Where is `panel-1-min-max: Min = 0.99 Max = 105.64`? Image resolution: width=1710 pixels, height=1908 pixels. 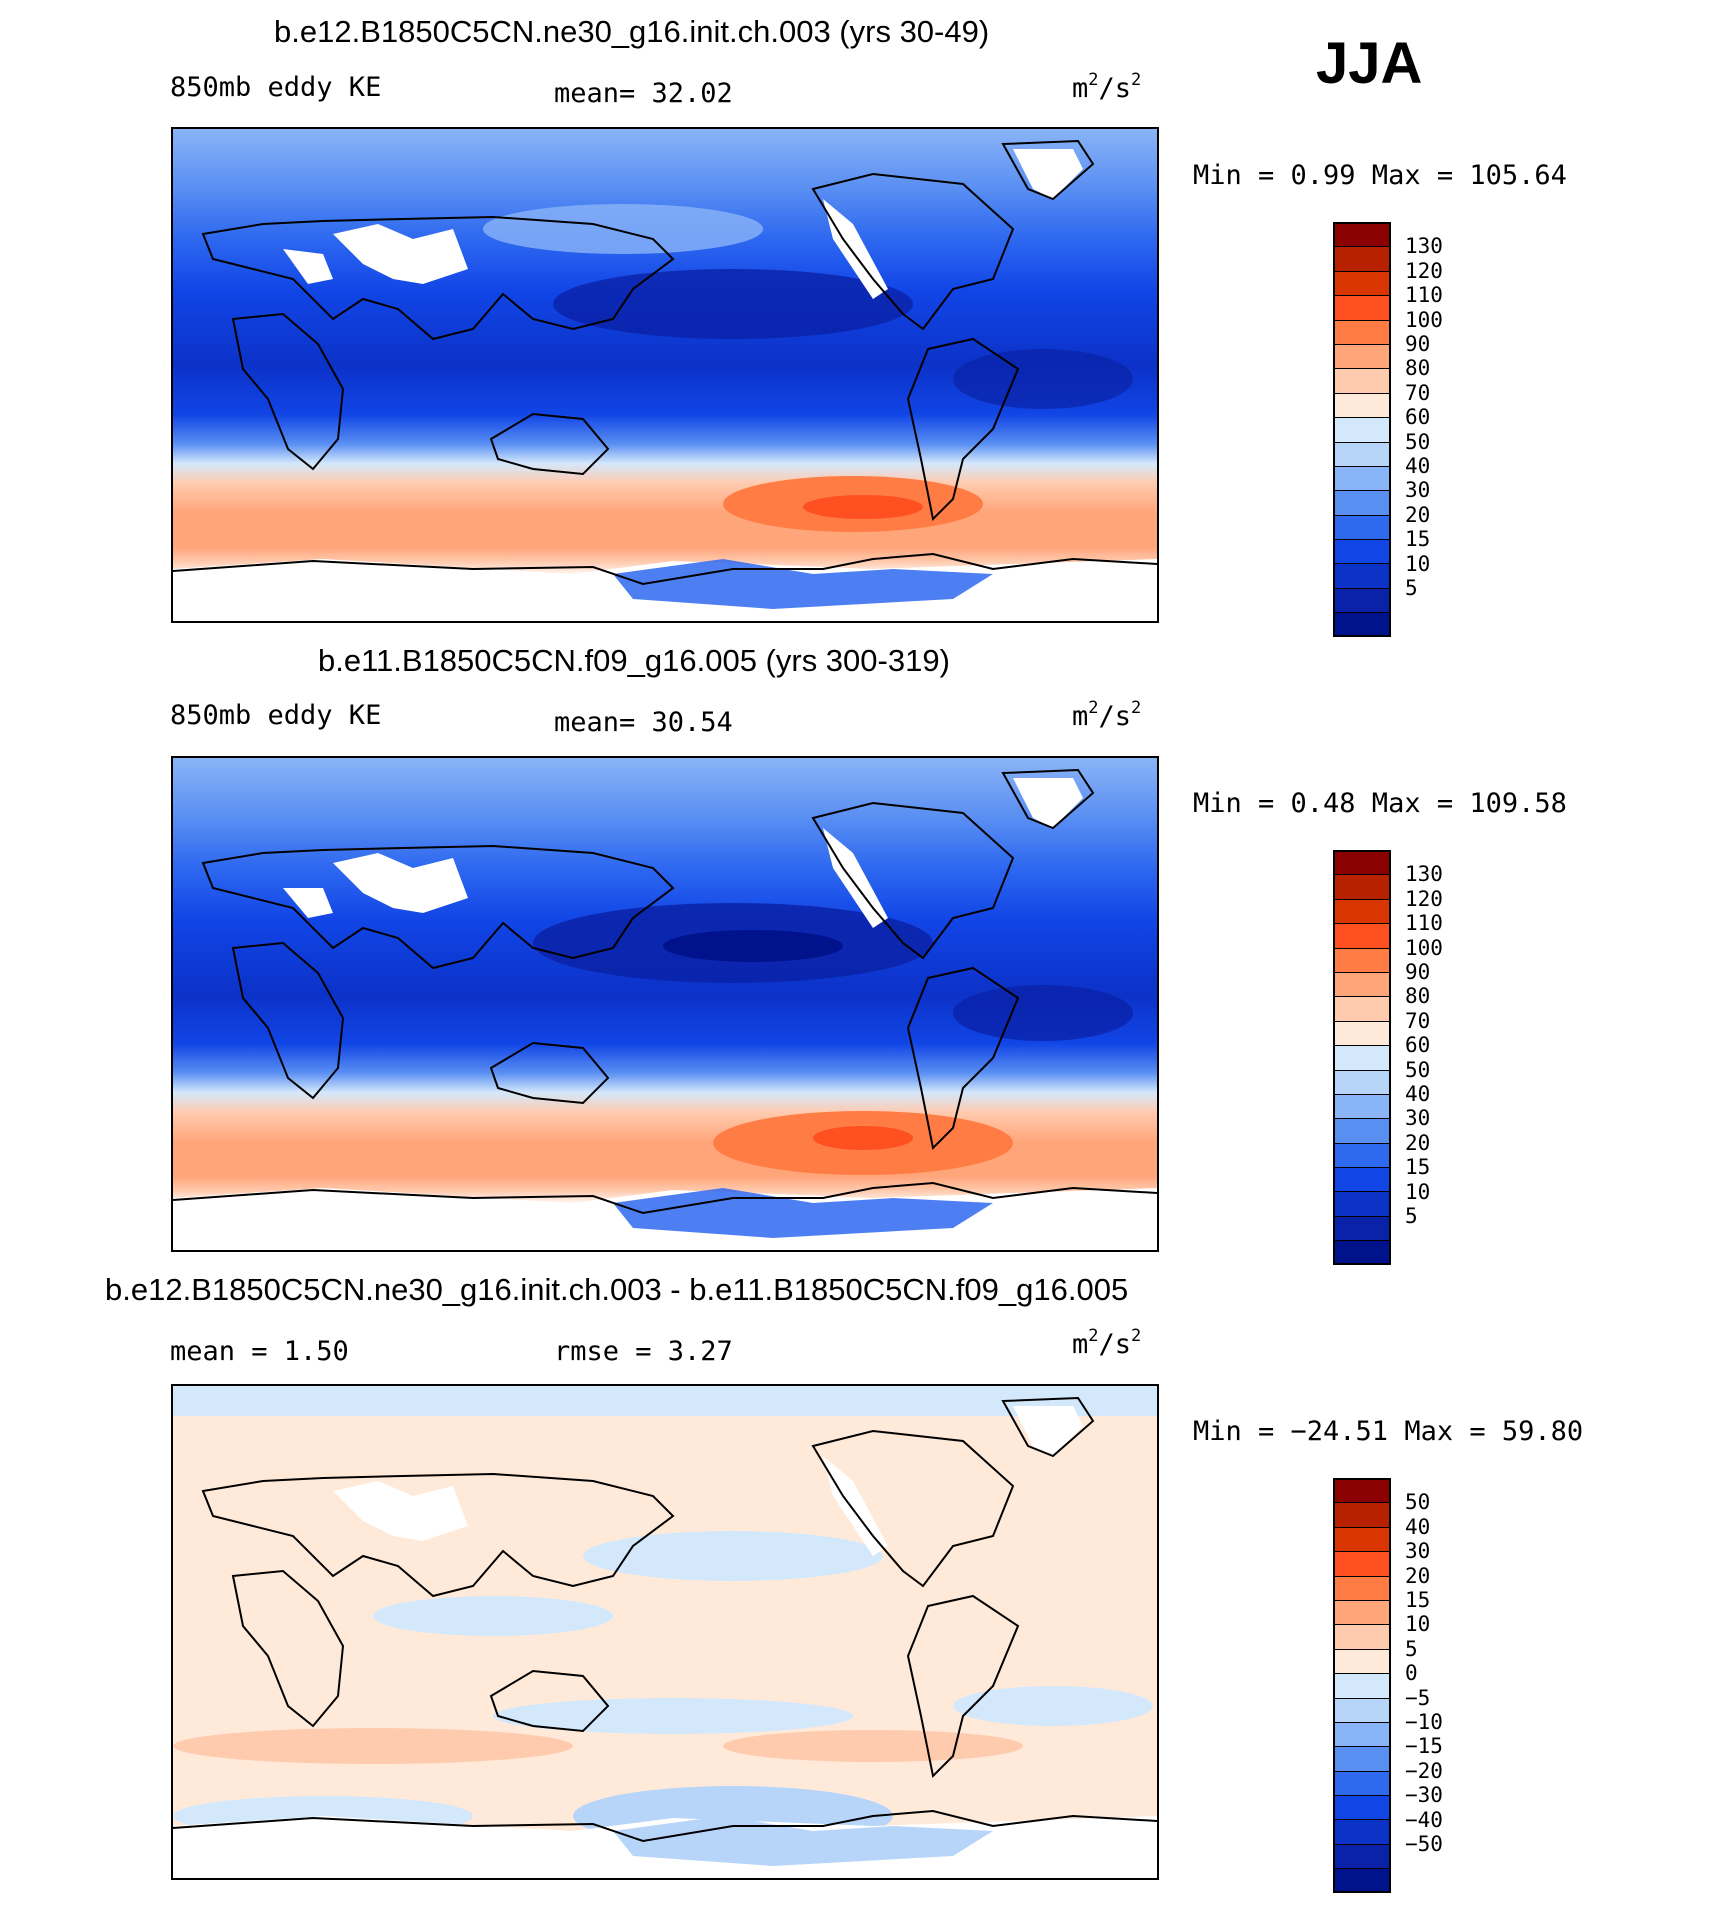 panel-1-min-max: Min = 0.99 Max = 105.64 is located at coordinates (1380, 175).